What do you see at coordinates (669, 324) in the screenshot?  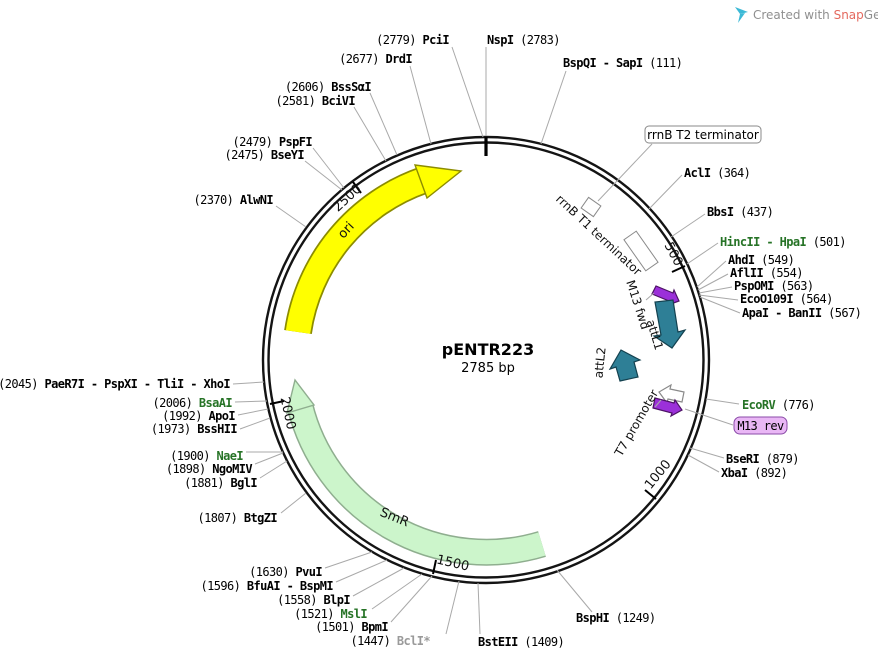 I see `attl1-arrow` at bounding box center [669, 324].